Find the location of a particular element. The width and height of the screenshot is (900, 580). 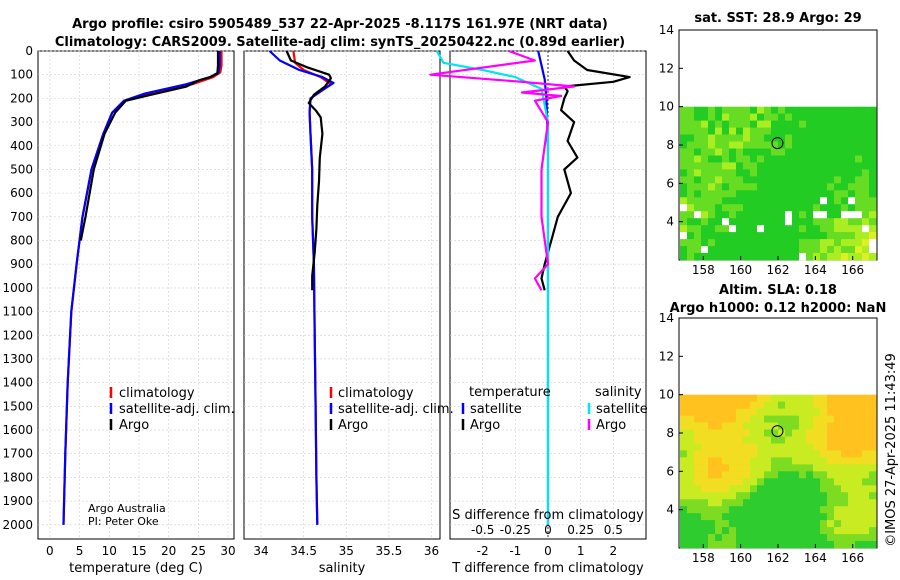

y-tick-label: 1200 is located at coordinates (17, 335).